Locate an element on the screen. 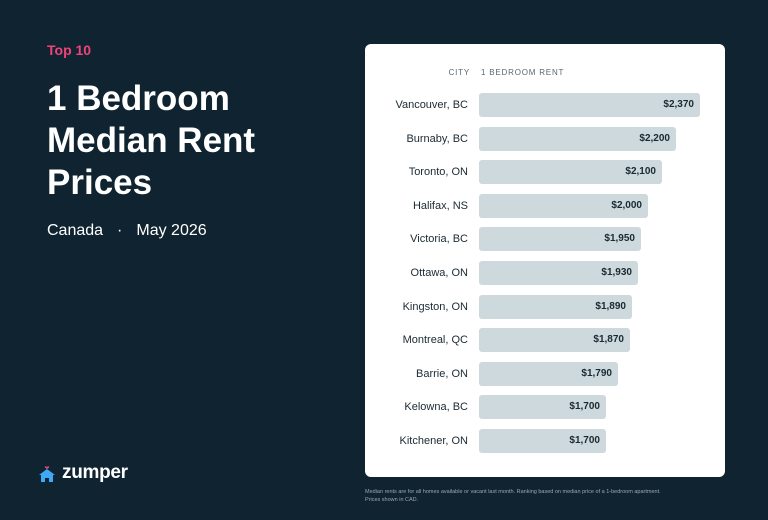 The width and height of the screenshot is (768, 520). rent-value-label: $2,370 is located at coordinates (678, 104).